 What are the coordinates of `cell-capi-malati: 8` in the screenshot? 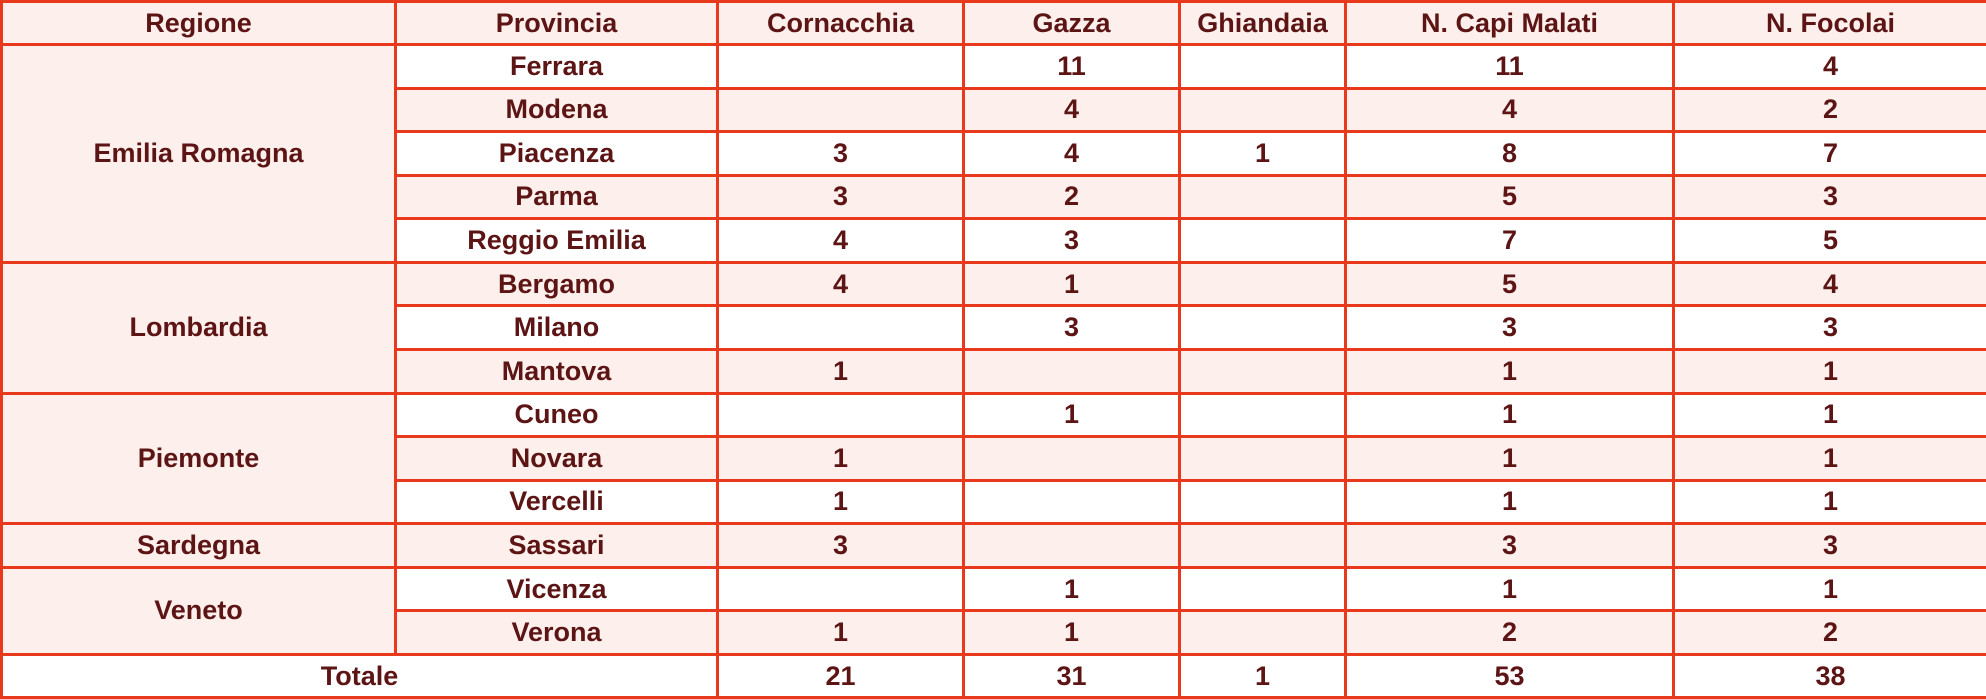 It's located at (1509, 153).